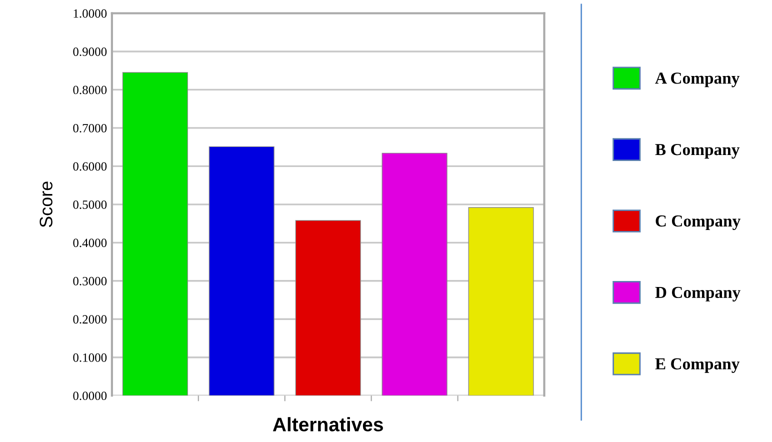 Image resolution: width=772 pixels, height=442 pixels. I want to click on legend-label: A Company, so click(697, 80).